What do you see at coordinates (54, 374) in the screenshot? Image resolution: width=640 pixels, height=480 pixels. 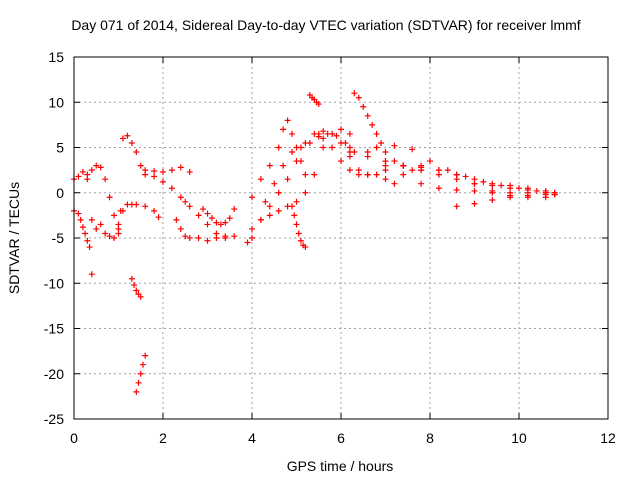 I see `y-tick-label: -20` at bounding box center [54, 374].